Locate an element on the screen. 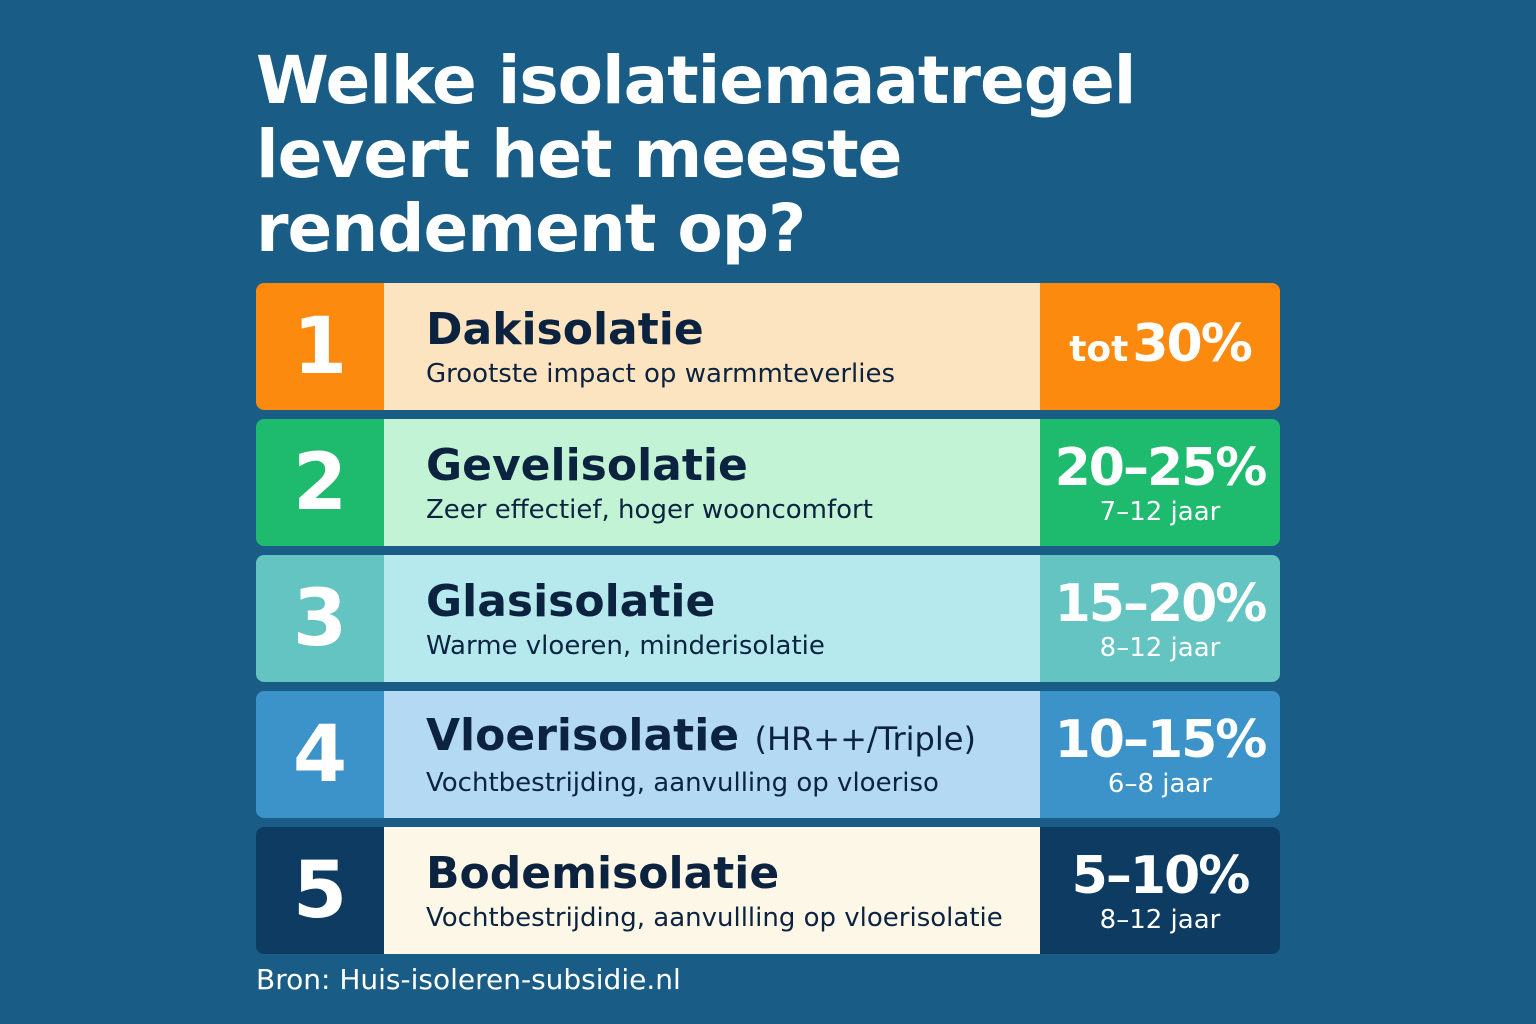  measure-name: Glasisolatie is located at coordinates (733, 602).